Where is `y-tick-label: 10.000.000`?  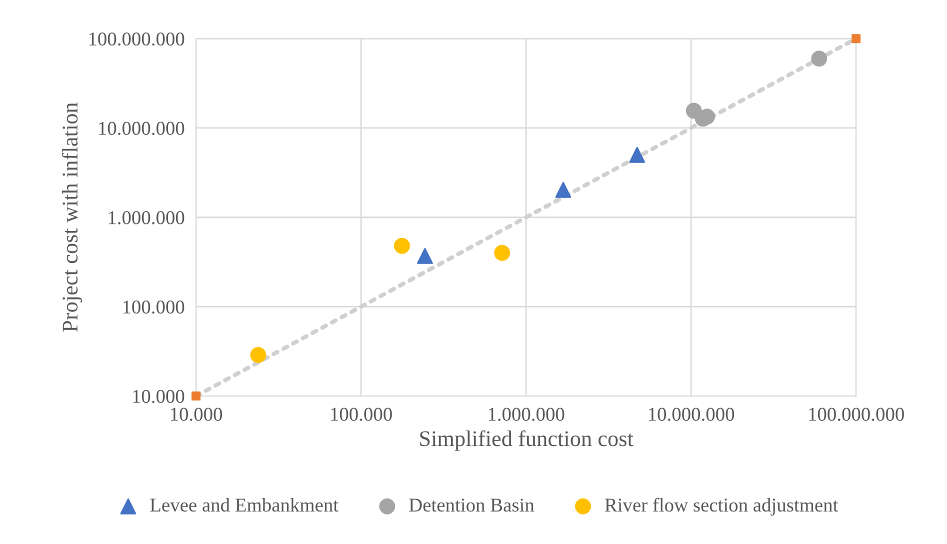 y-tick-label: 10.000.000 is located at coordinates (141, 128).